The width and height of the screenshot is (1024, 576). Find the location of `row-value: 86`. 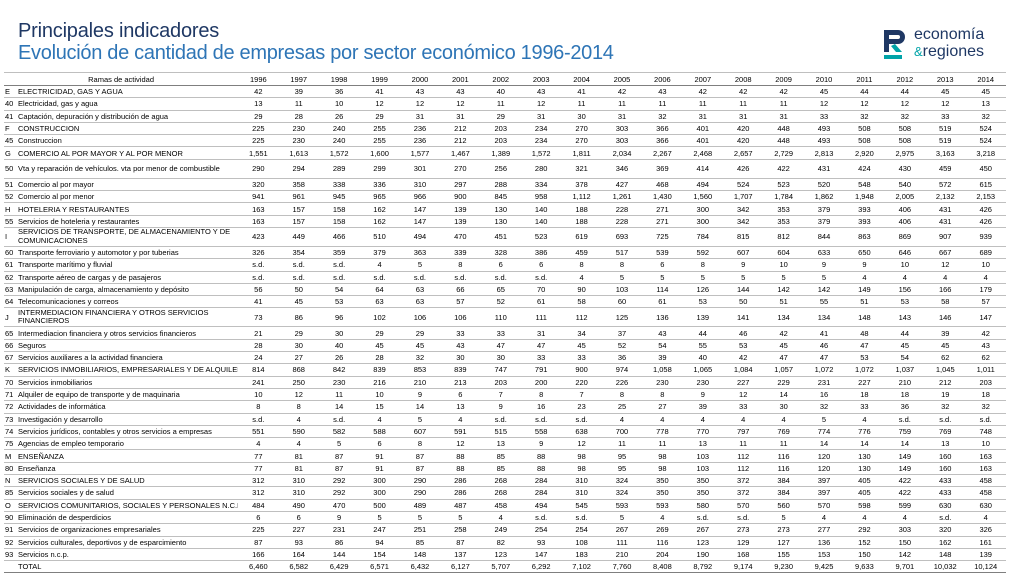

row-value: 86 is located at coordinates (298, 317).